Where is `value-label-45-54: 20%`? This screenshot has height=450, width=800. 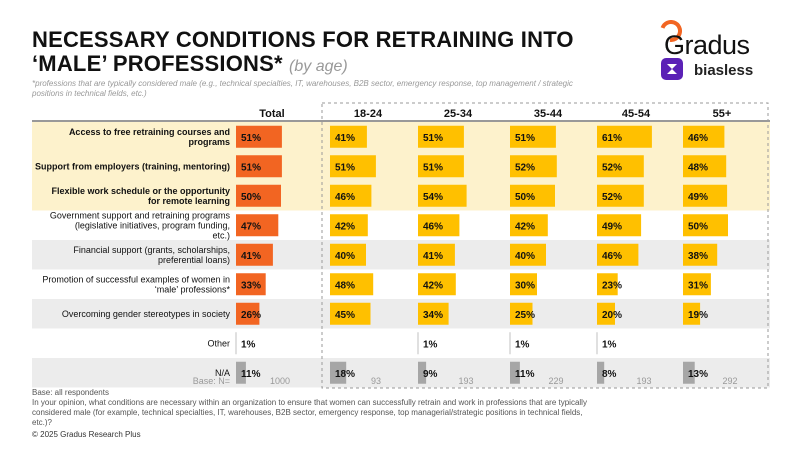 value-label-45-54: 20% is located at coordinates (612, 315).